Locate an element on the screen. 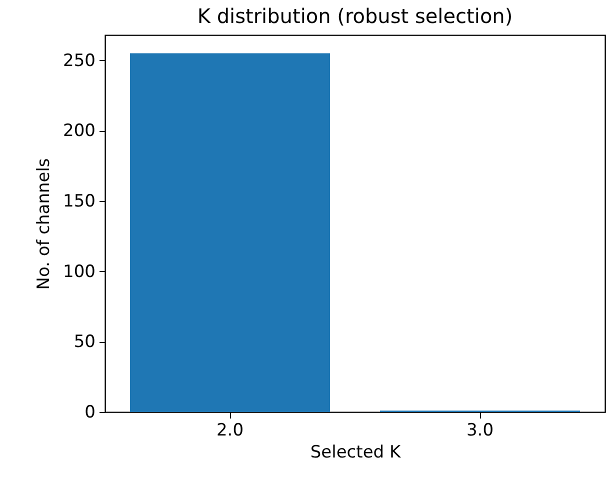 This screenshot has height=485, width=610. y-tick-label: 150 is located at coordinates (79, 201).